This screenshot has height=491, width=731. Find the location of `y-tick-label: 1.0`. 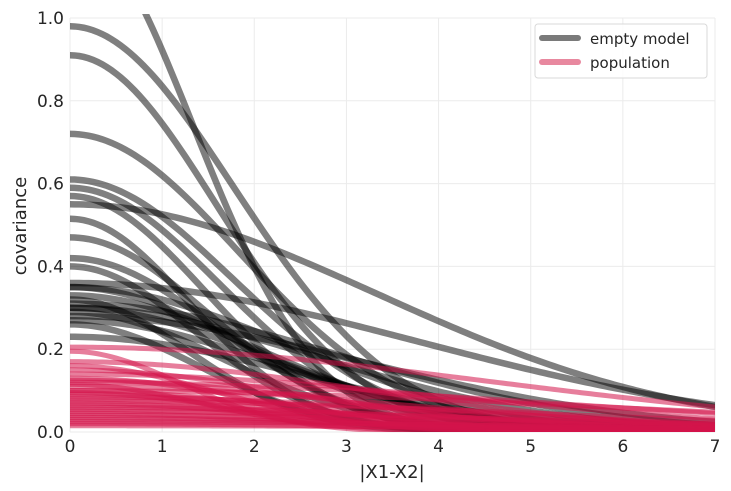

y-tick-label: 1.0 is located at coordinates (50, 19).